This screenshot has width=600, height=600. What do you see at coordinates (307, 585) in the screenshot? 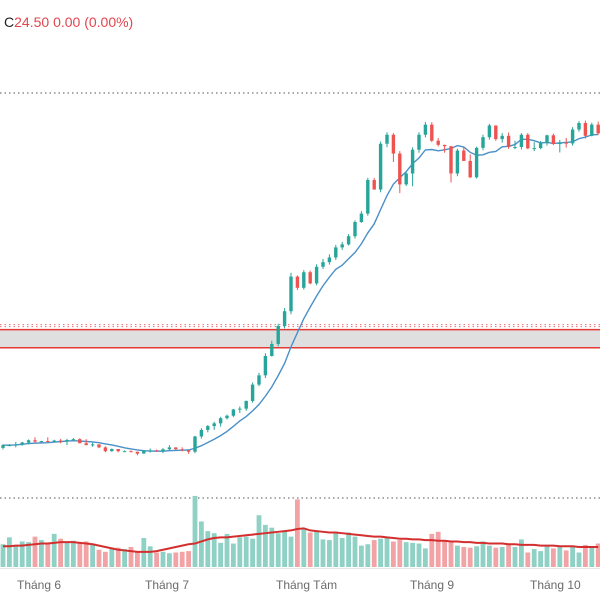
I see `x-tick-label: Tháng Tám` at bounding box center [307, 585].